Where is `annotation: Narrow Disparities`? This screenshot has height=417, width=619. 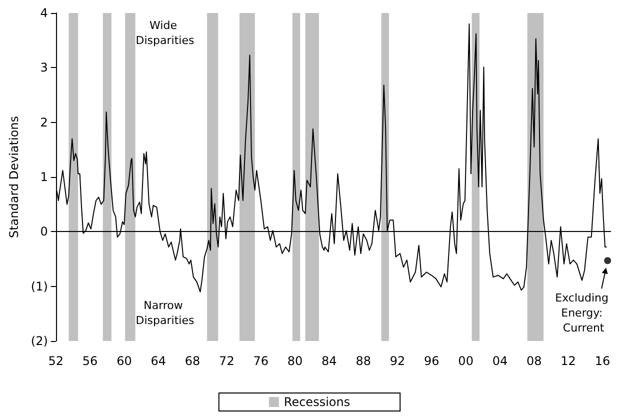
annotation: Narrow Disparities is located at coordinates (165, 313).